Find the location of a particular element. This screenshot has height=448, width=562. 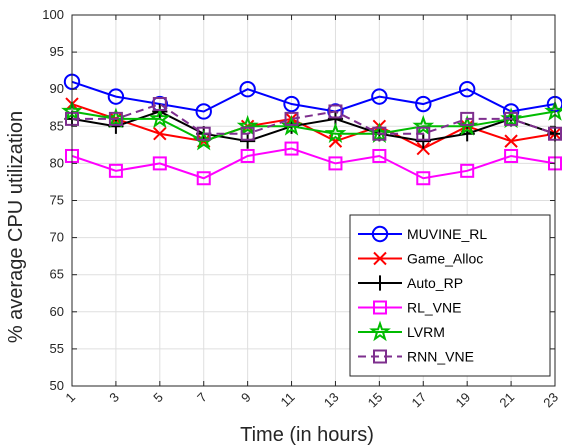

series-line-auto-rp is located at coordinates (313, 126).